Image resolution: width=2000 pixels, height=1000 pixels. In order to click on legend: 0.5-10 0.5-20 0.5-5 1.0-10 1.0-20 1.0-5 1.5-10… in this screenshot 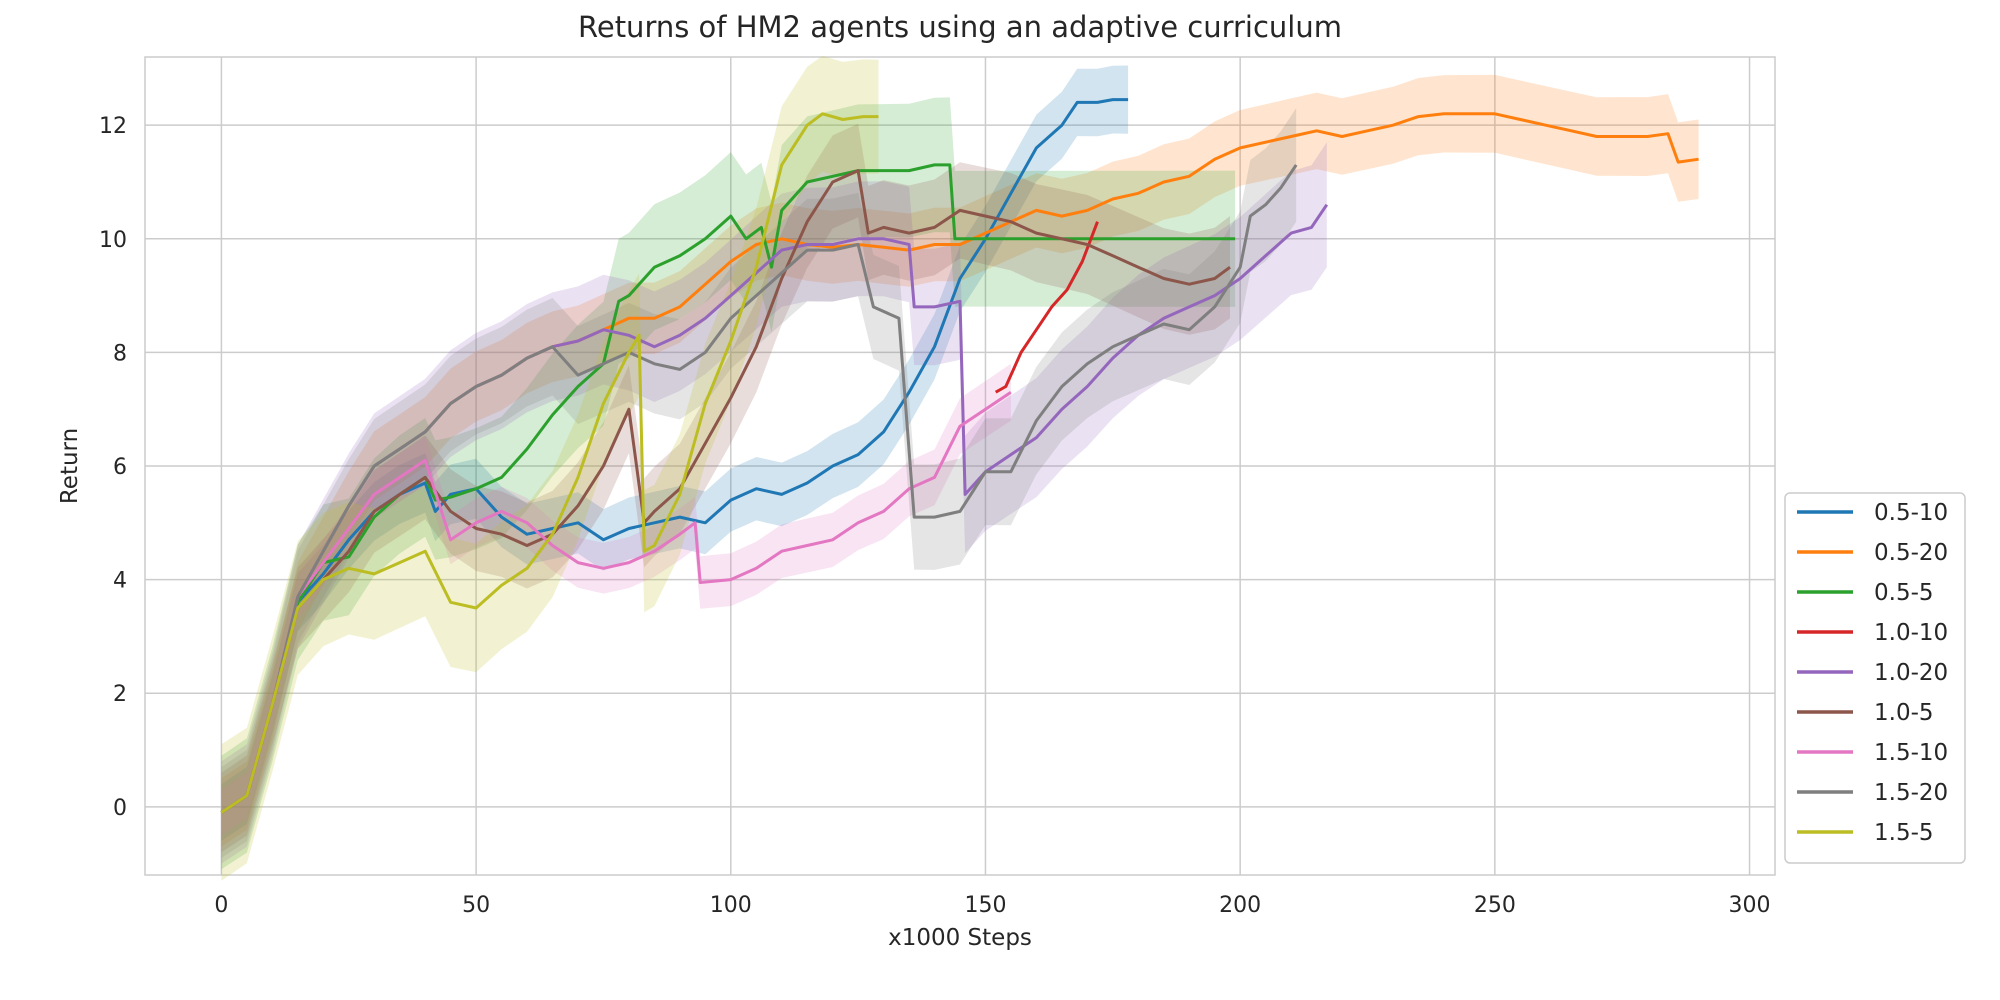, I will do `click(1875, 678)`.